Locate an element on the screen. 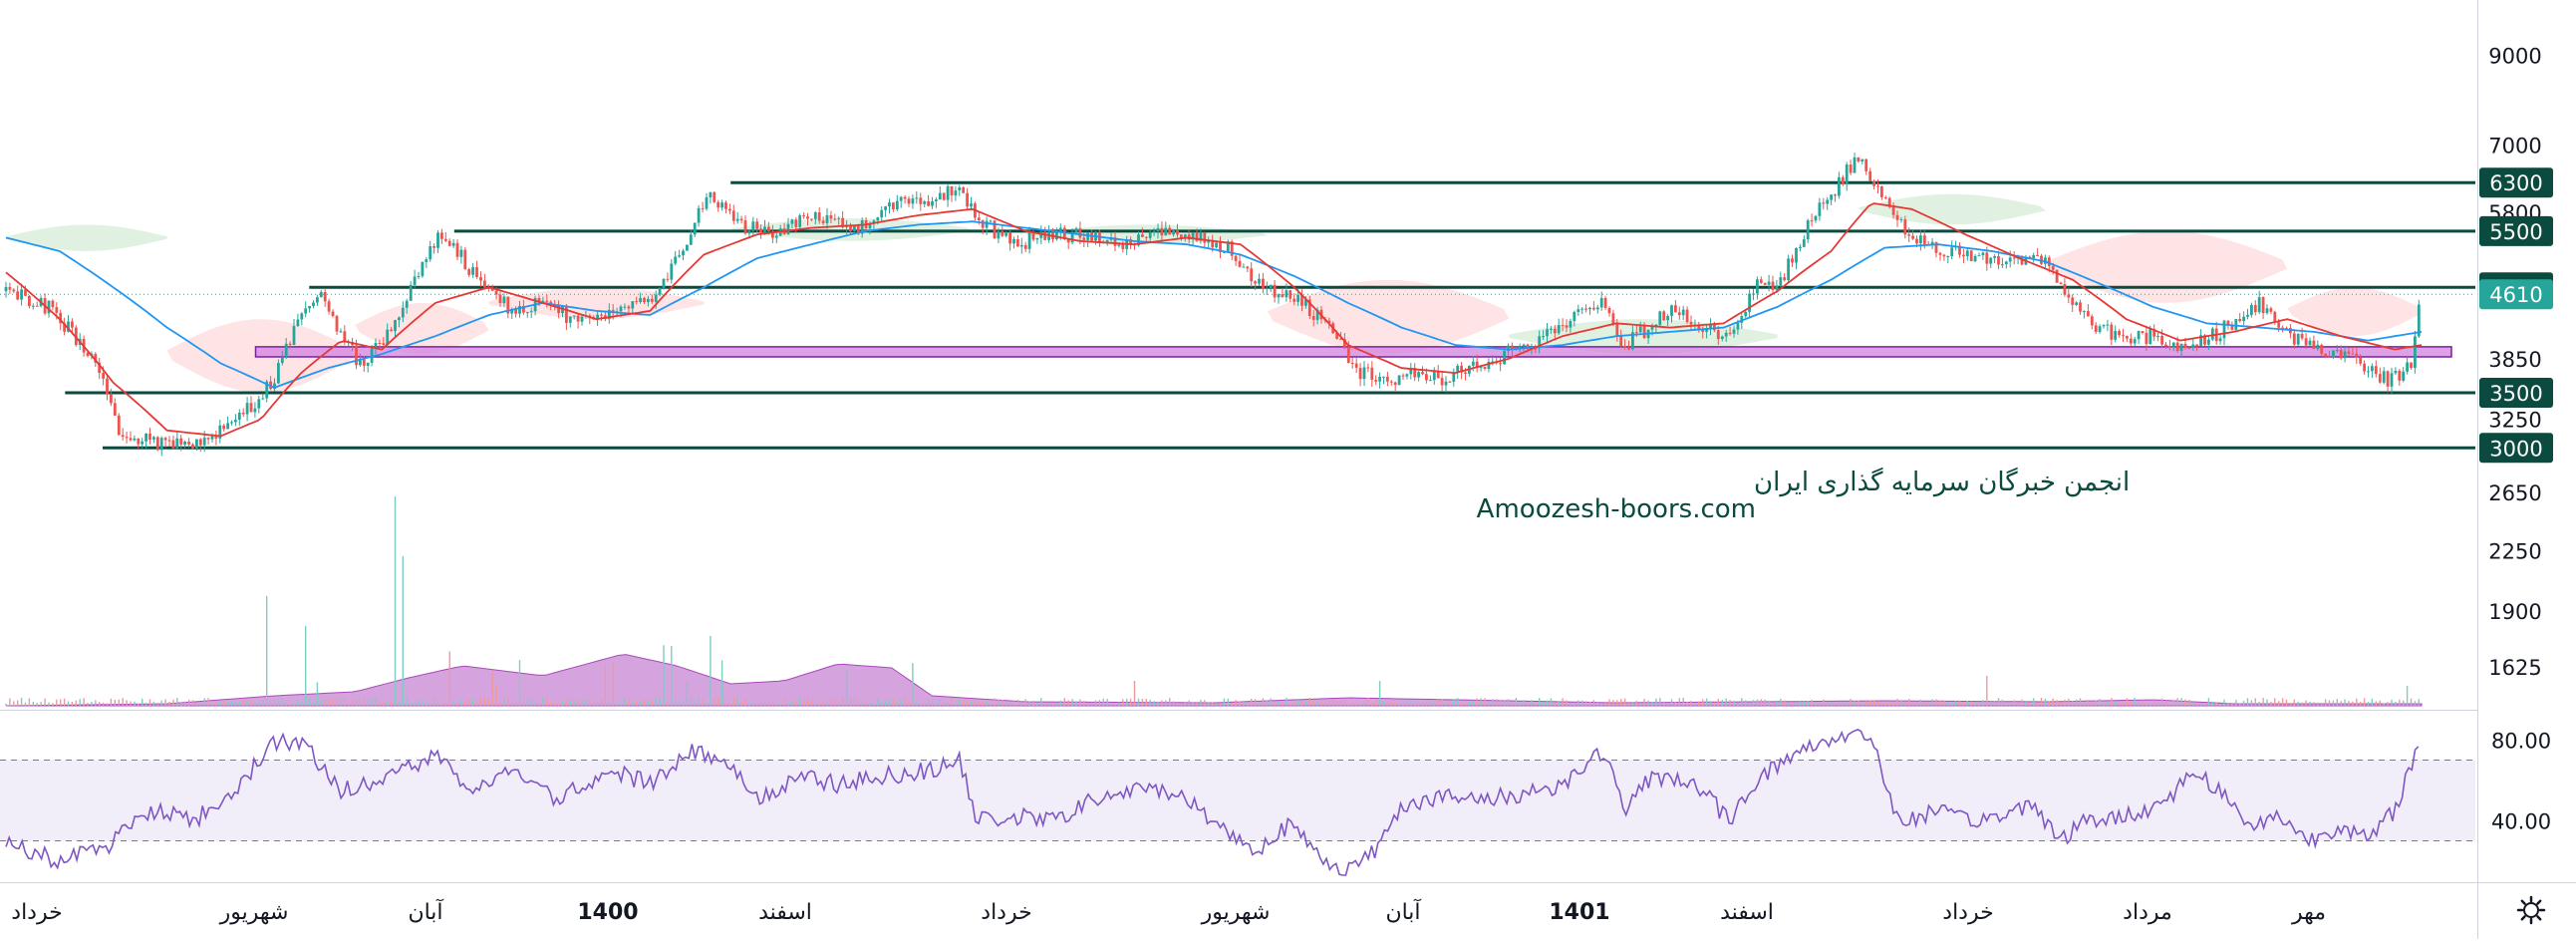 The height and width of the screenshot is (943, 2576). settings-icon is located at coordinates (2531, 910).